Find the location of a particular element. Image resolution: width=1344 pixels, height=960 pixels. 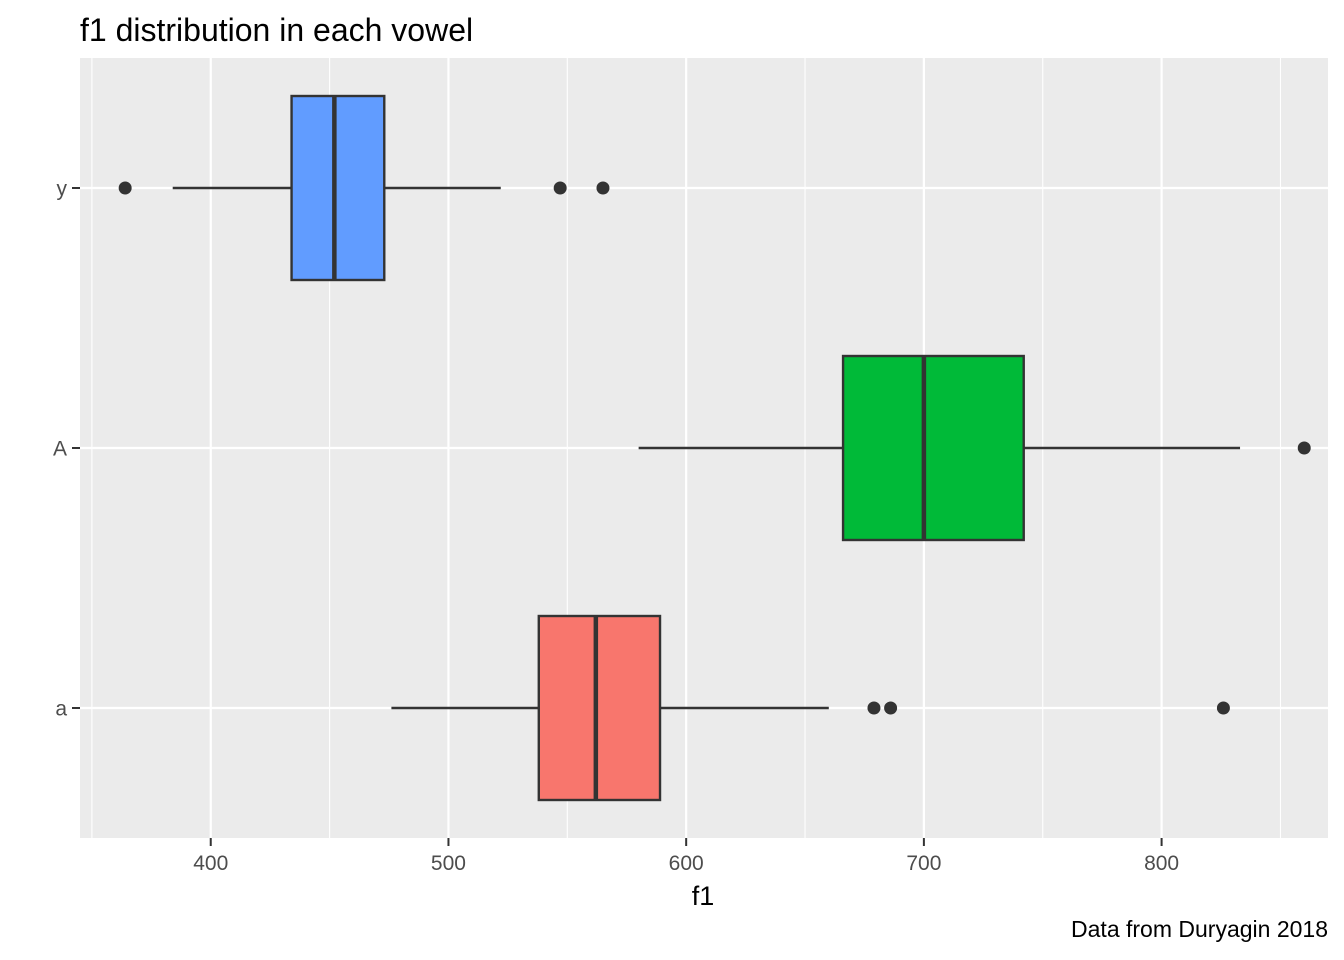

box-A-upper is located at coordinates (974, 448).